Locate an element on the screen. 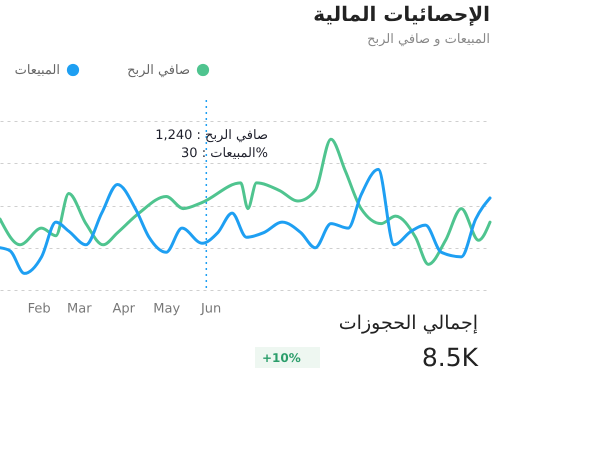 Image resolution: width=610 pixels, height=449 pixels. legend-label: المبيعات is located at coordinates (37, 70).